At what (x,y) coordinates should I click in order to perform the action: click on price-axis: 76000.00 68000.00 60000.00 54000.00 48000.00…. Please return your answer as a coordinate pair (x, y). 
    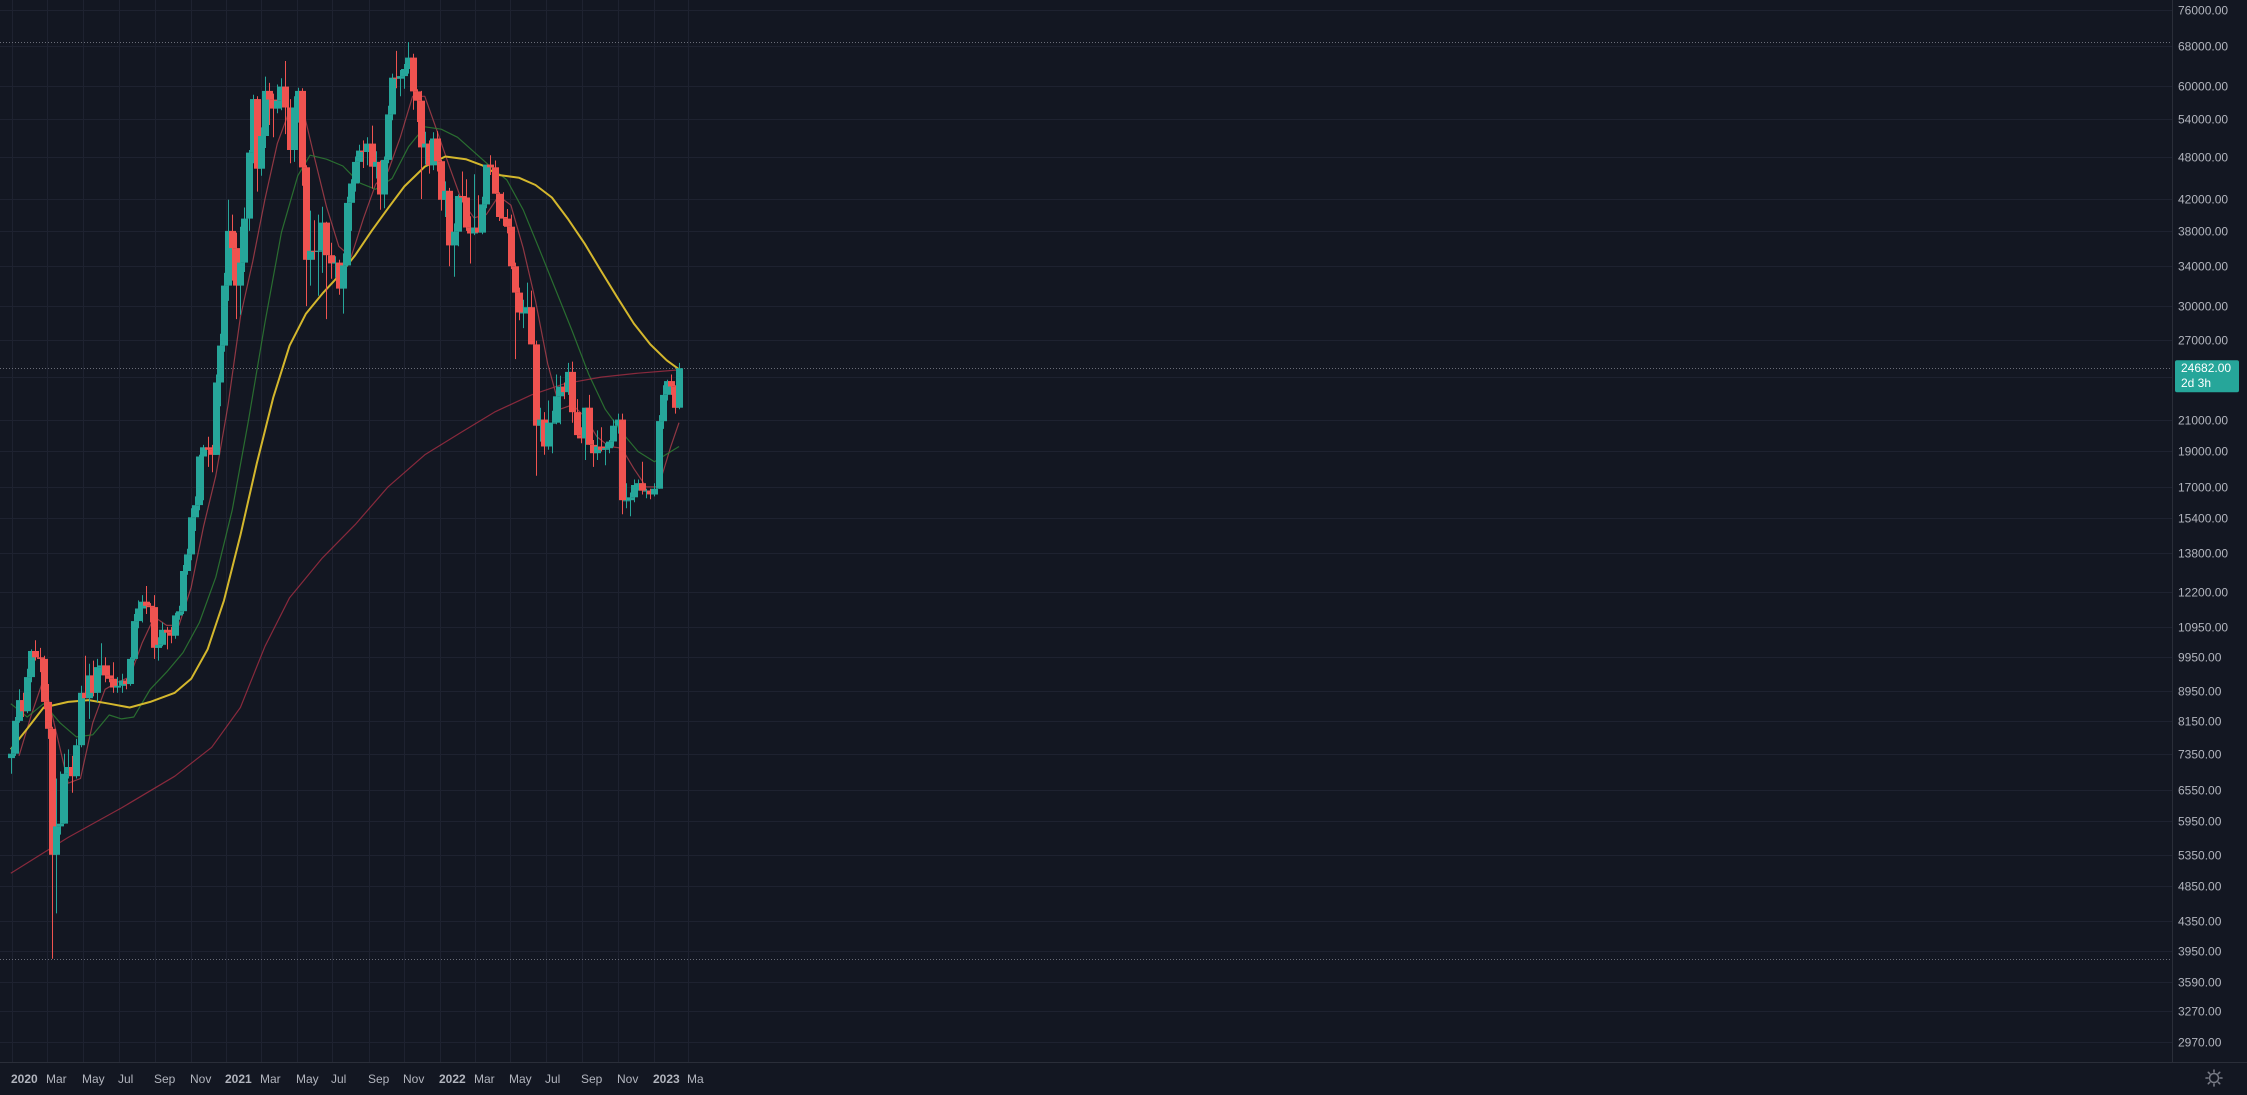
    Looking at the image, I should click on (2203, 527).